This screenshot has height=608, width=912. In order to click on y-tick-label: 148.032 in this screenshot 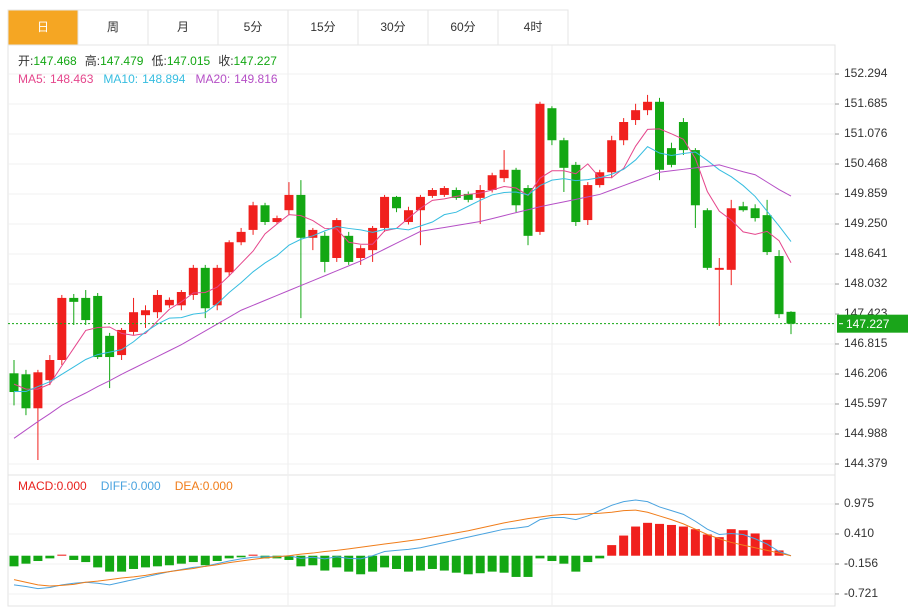, I will do `click(866, 283)`.